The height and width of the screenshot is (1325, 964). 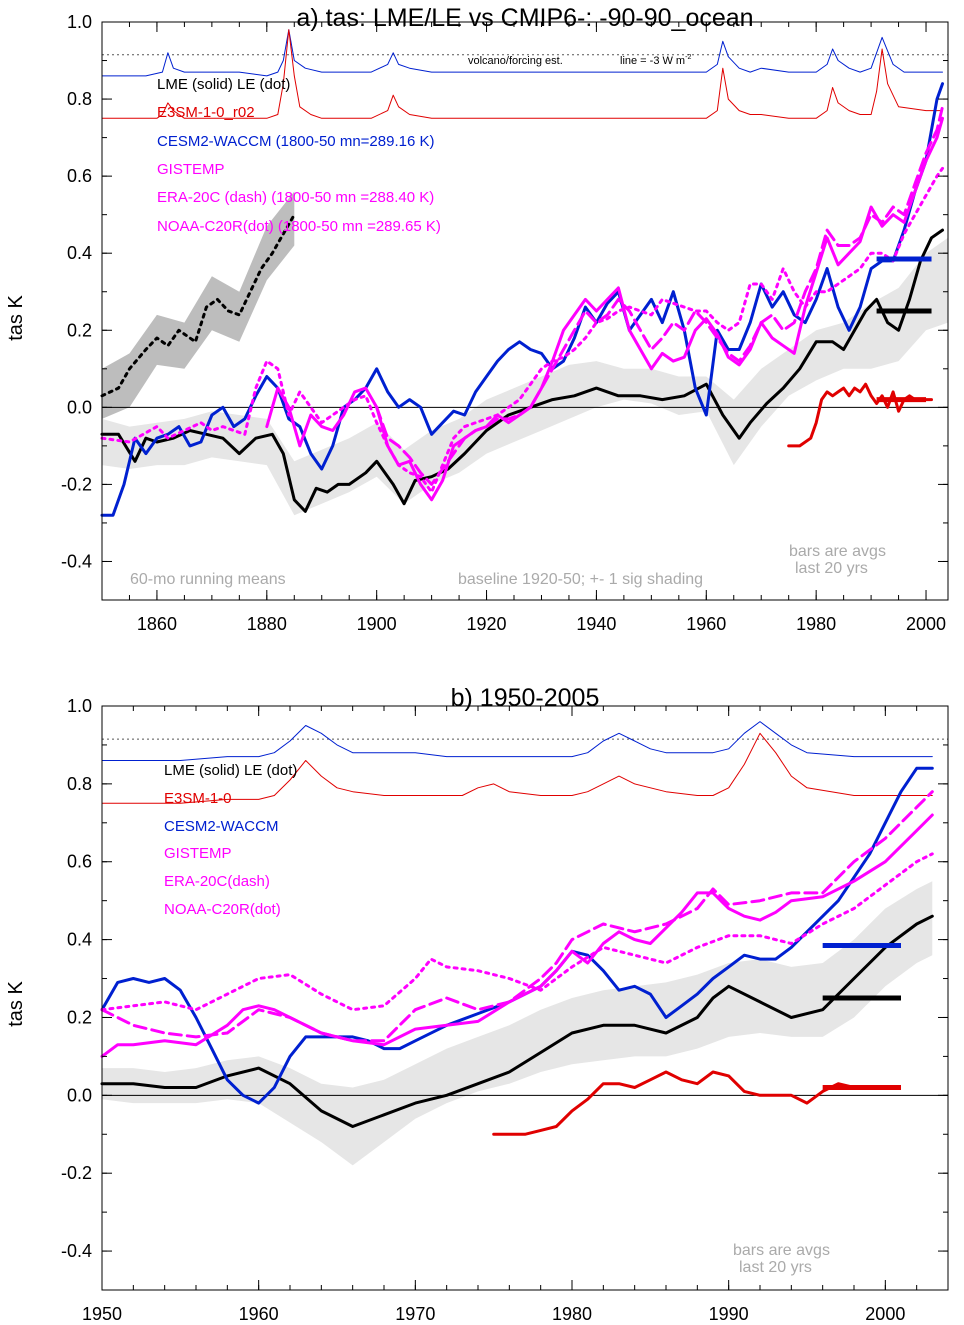 I want to click on panel-b-legend-cesm2: CESM2-WACCM, so click(x=221, y=826).